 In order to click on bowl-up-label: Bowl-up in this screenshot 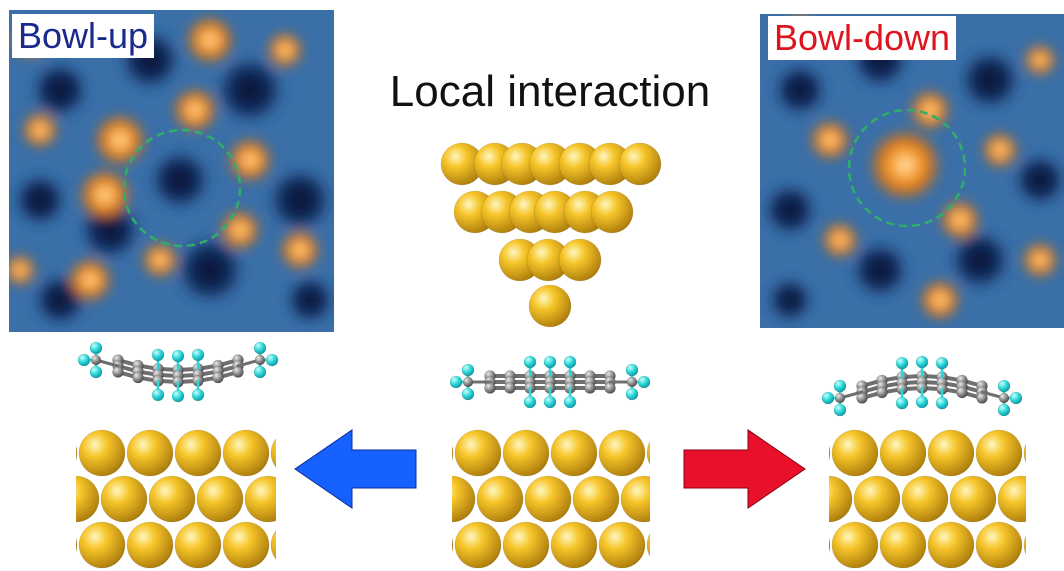, I will do `click(83, 36)`.